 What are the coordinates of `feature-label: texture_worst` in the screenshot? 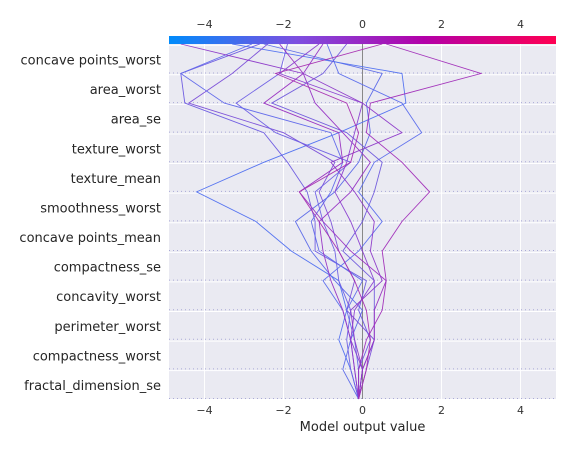 It's located at (116, 149).